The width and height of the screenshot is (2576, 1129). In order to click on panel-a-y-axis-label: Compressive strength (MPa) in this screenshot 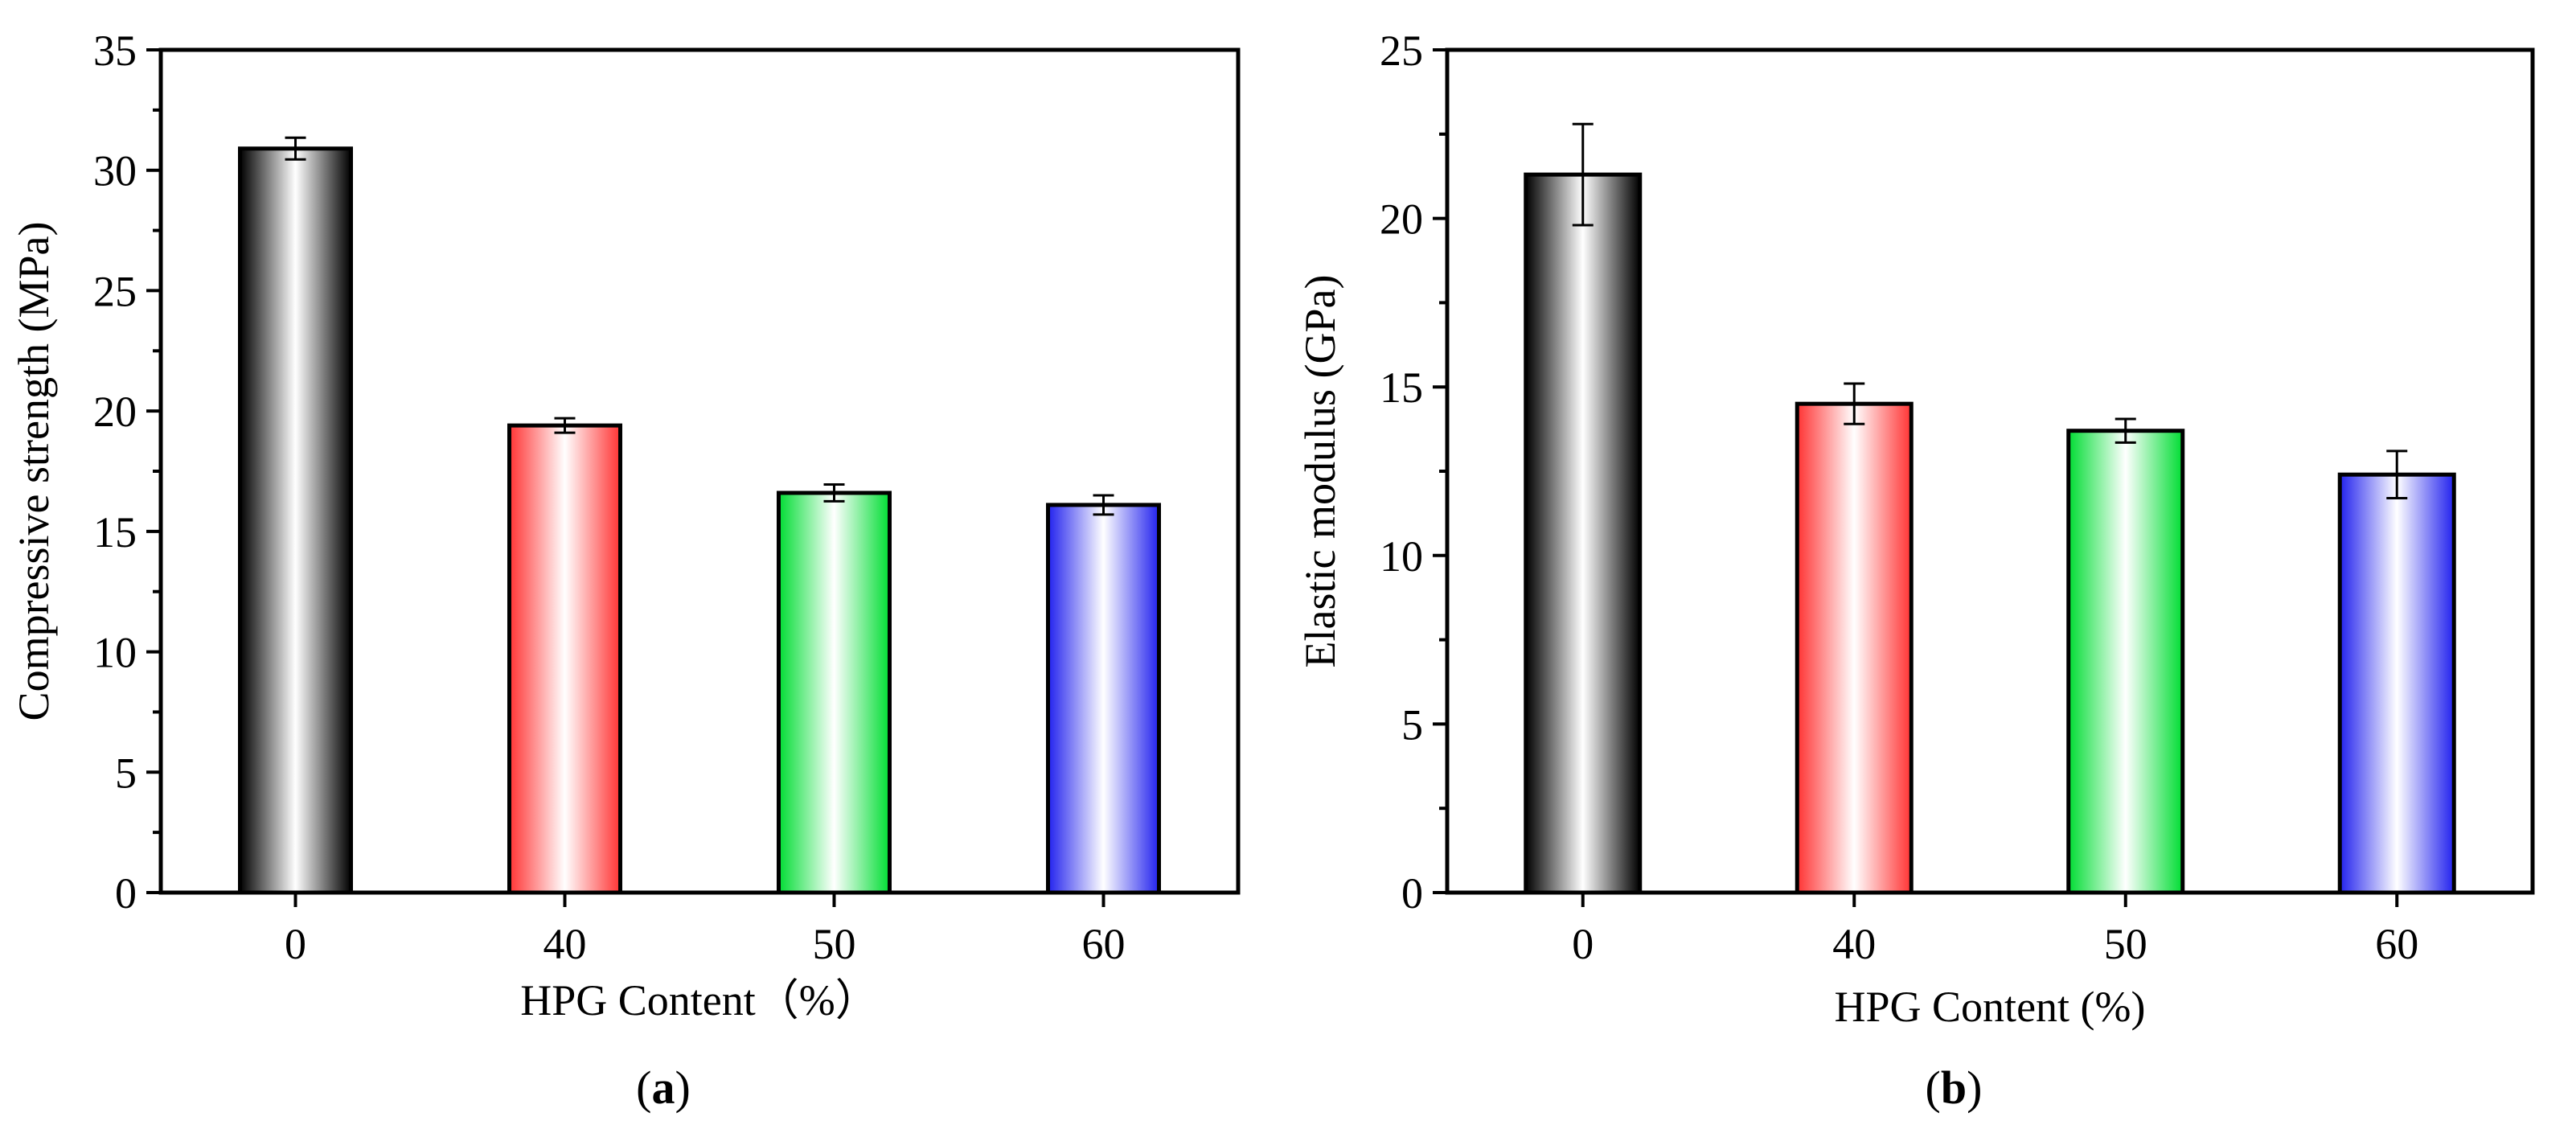, I will do `click(34, 471)`.